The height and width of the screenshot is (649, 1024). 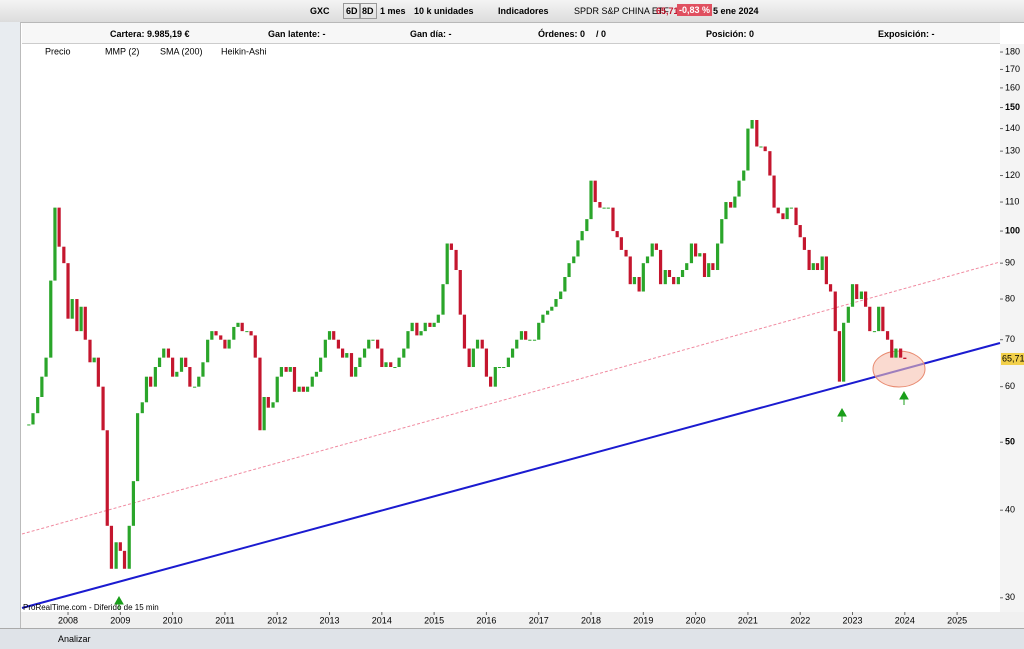 I want to click on x-tick-label: 2019, so click(x=643, y=620).